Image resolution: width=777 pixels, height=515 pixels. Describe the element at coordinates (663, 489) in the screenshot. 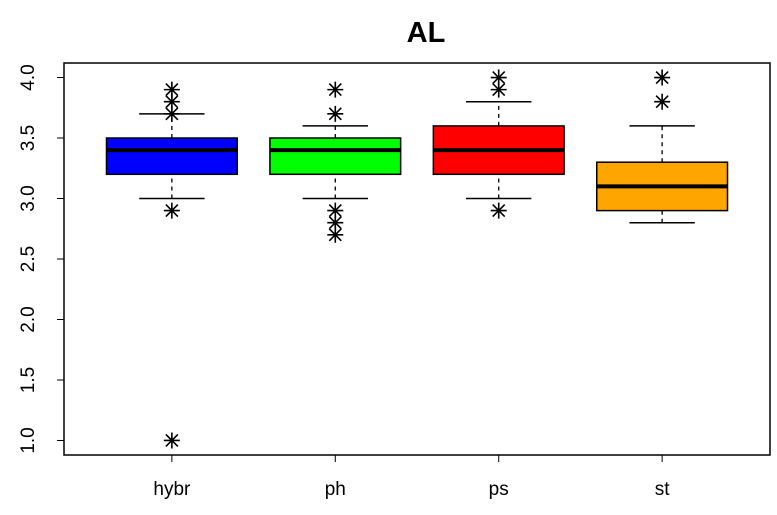

I see `x-tick-label: st` at that location.